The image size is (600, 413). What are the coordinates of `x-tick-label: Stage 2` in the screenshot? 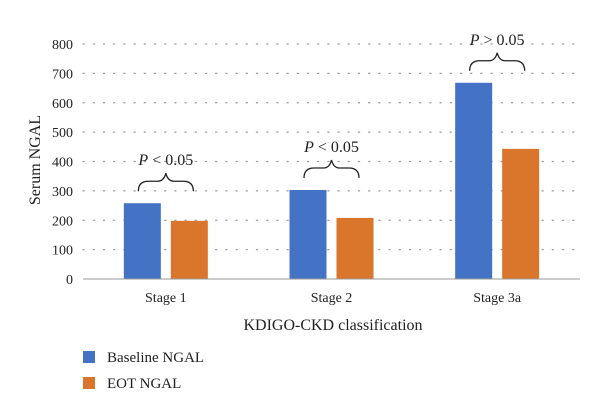 It's located at (332, 298).